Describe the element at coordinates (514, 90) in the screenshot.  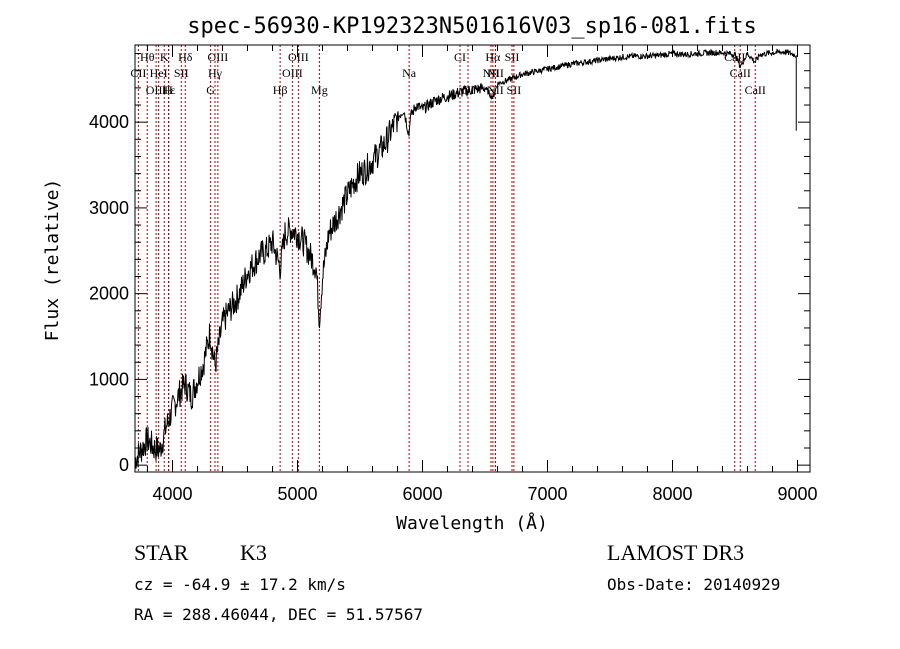
I see `line-label-26: SII` at that location.